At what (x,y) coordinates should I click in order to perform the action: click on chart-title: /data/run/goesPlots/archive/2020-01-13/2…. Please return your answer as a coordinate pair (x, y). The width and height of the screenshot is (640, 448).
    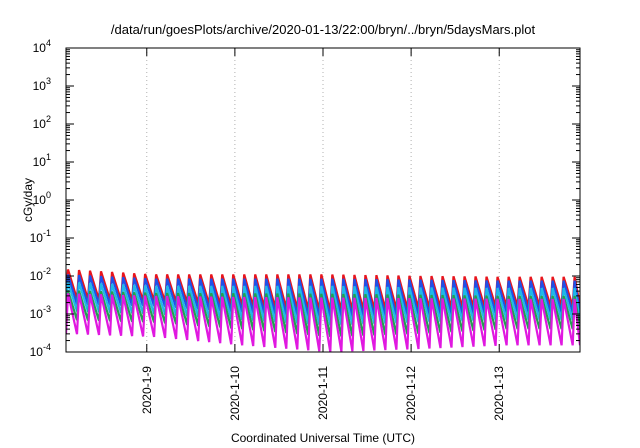
    Looking at the image, I should click on (323, 29).